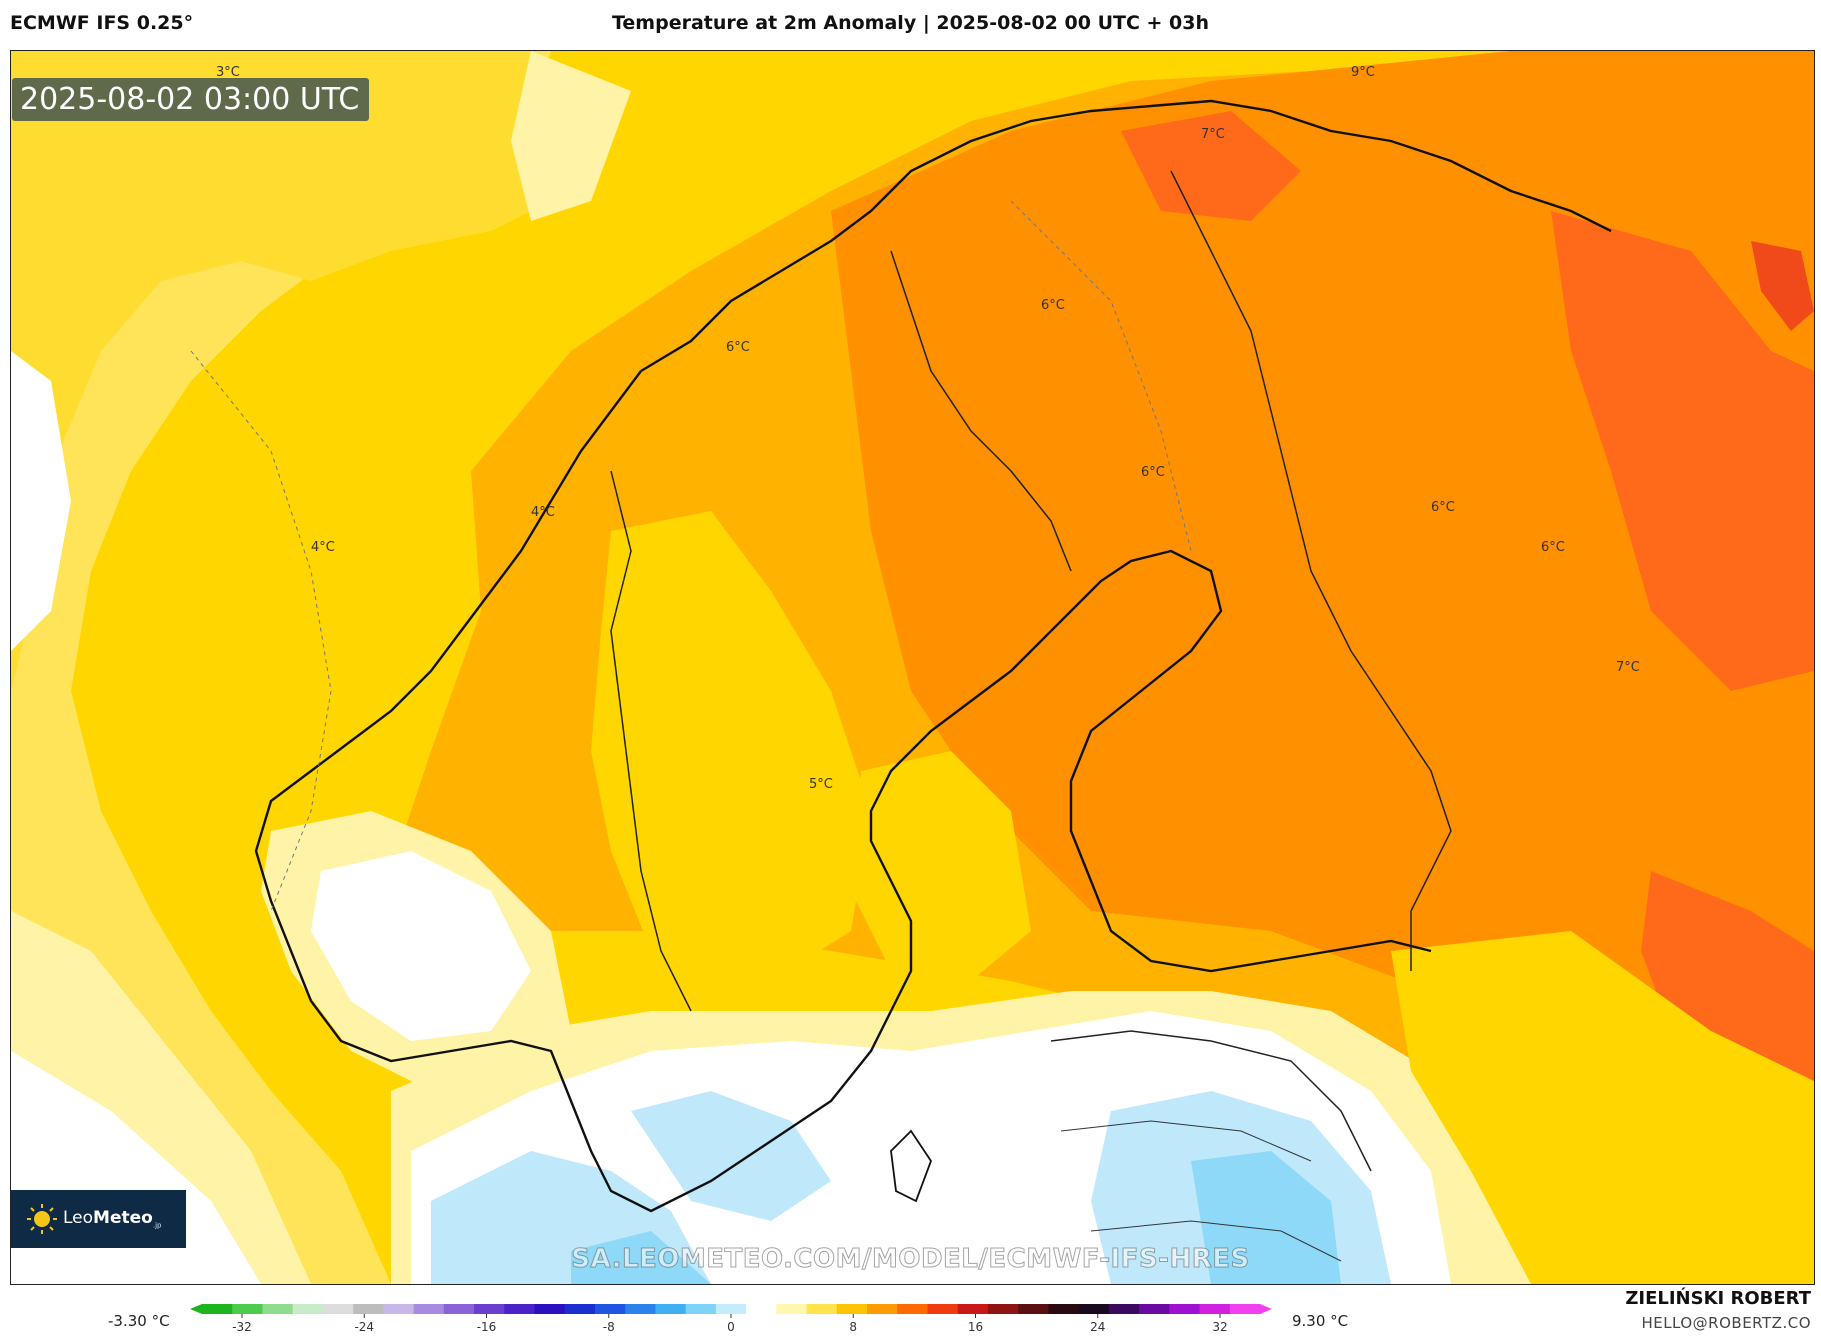 This screenshot has height=1342, width=1821. I want to click on colorbar-tick-label: 0, so click(731, 1327).